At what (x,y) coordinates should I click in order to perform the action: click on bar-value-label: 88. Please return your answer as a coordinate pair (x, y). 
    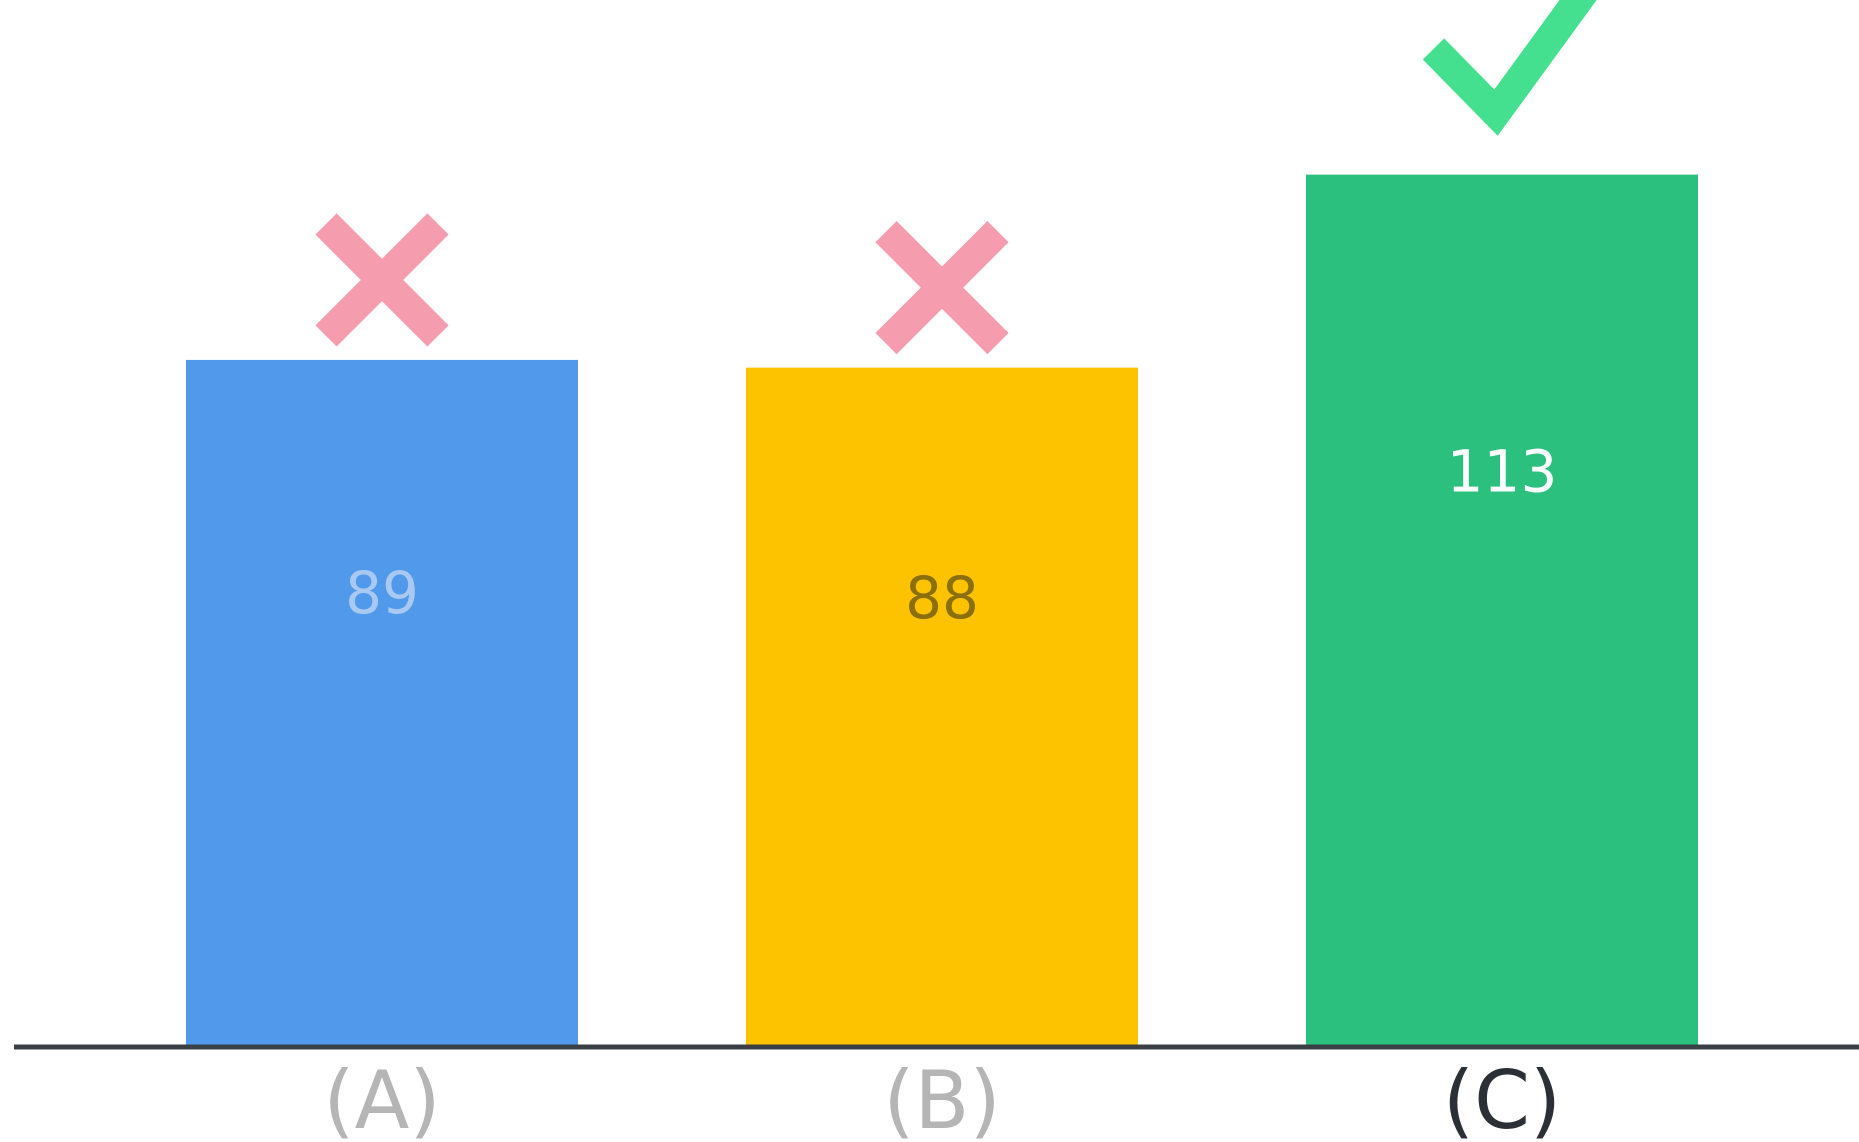
    Looking at the image, I should click on (942, 598).